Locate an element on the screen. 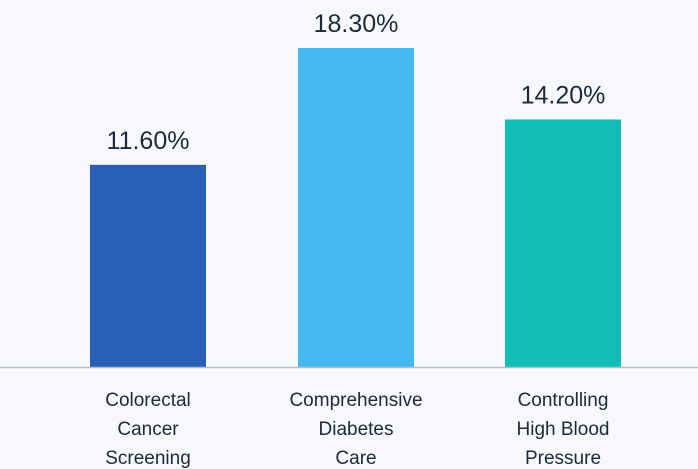 The width and height of the screenshot is (698, 469). x-tick-label-2-line-3: Care is located at coordinates (355, 458).